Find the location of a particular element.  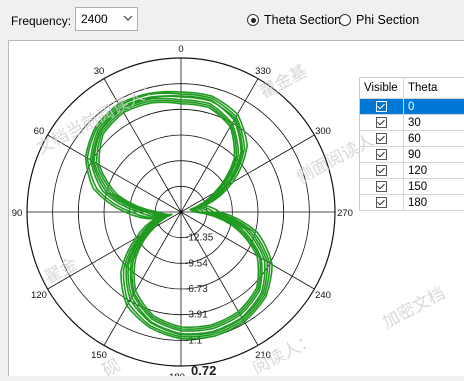

table-row: 180 is located at coordinates (412, 203).